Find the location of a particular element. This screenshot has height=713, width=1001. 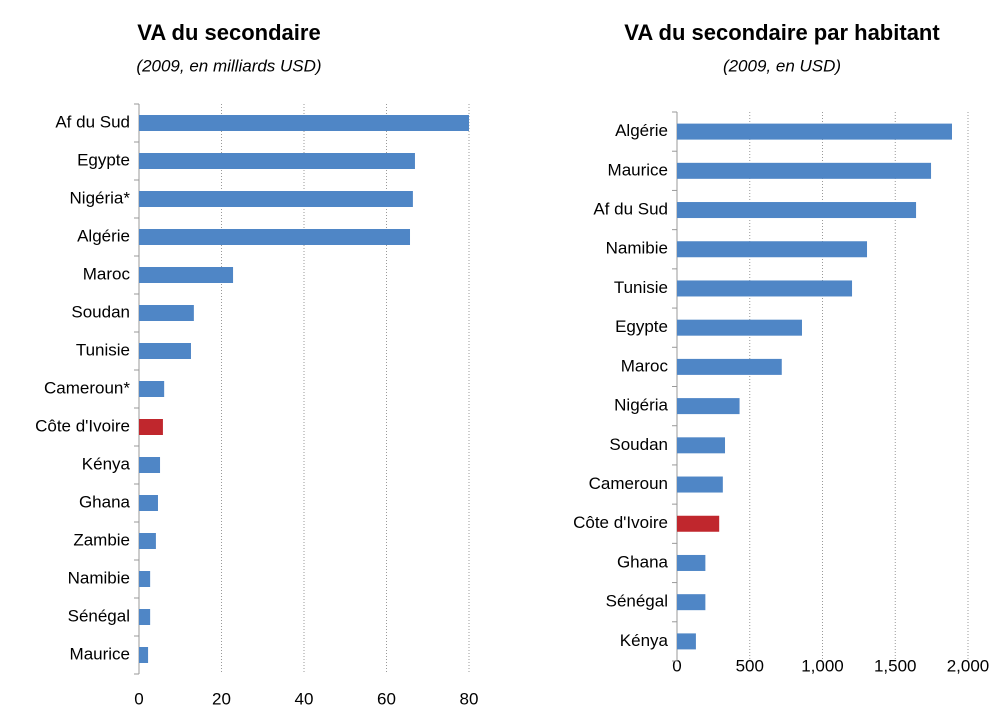

x-tick-label: 80 is located at coordinates (469, 698).